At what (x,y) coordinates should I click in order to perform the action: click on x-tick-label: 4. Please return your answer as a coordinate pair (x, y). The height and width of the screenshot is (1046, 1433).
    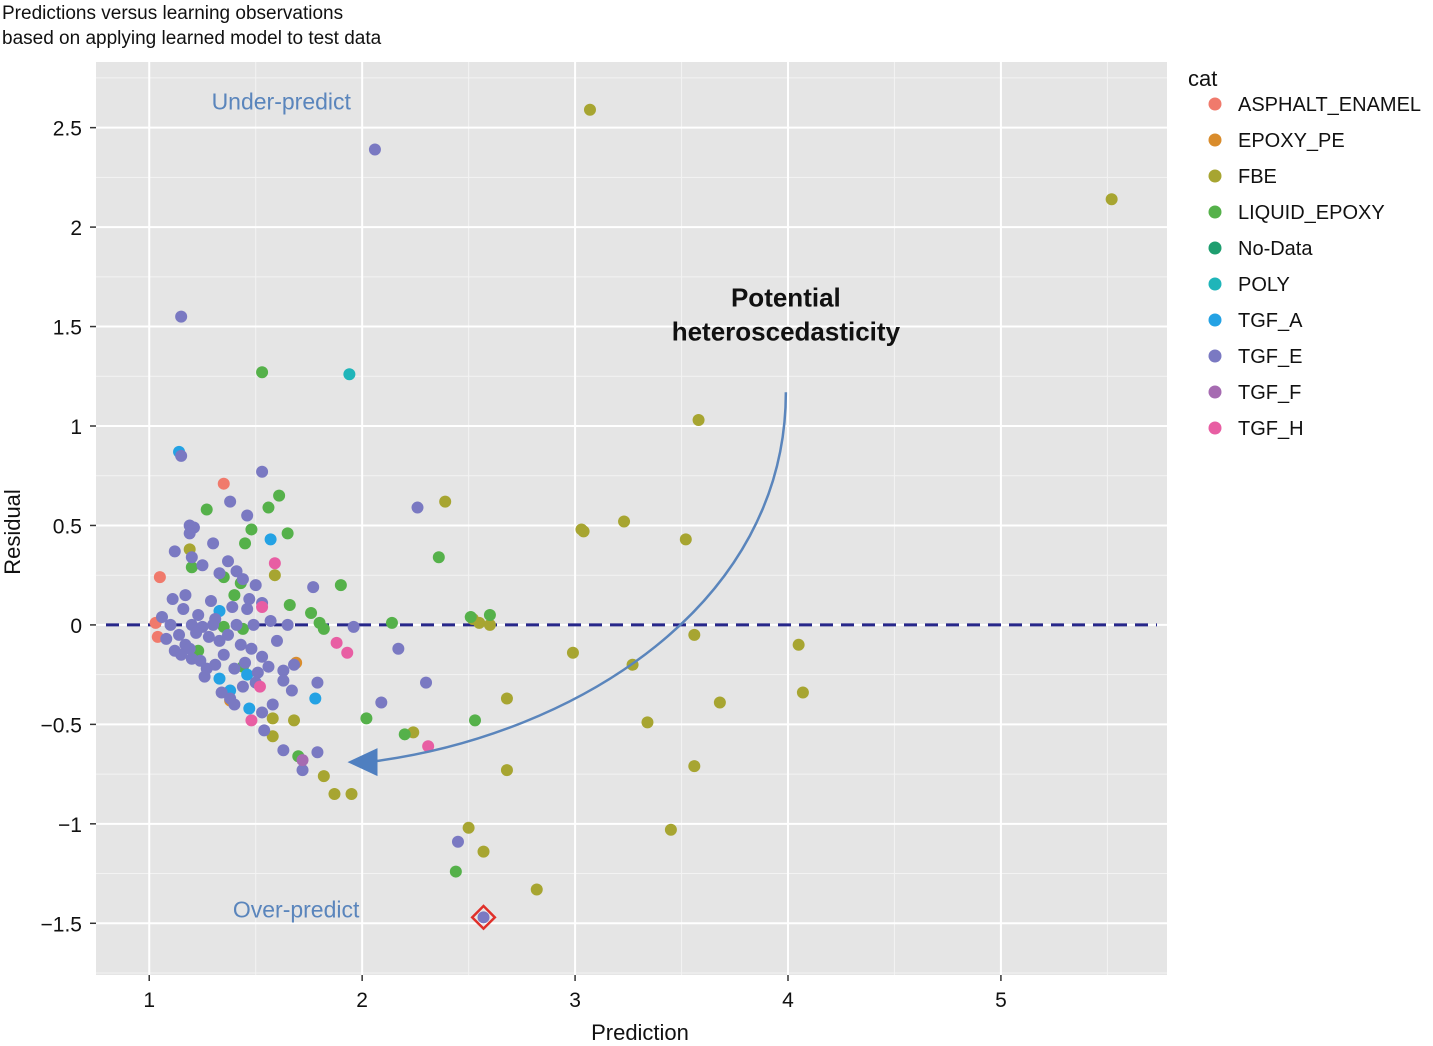
    Looking at the image, I should click on (788, 1000).